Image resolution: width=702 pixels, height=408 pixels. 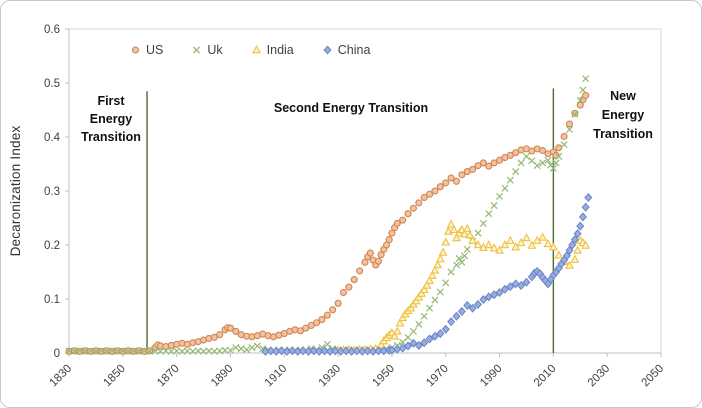 What do you see at coordinates (15, 191) in the screenshot?
I see `y-axis-title: Decaronization Index` at bounding box center [15, 191].